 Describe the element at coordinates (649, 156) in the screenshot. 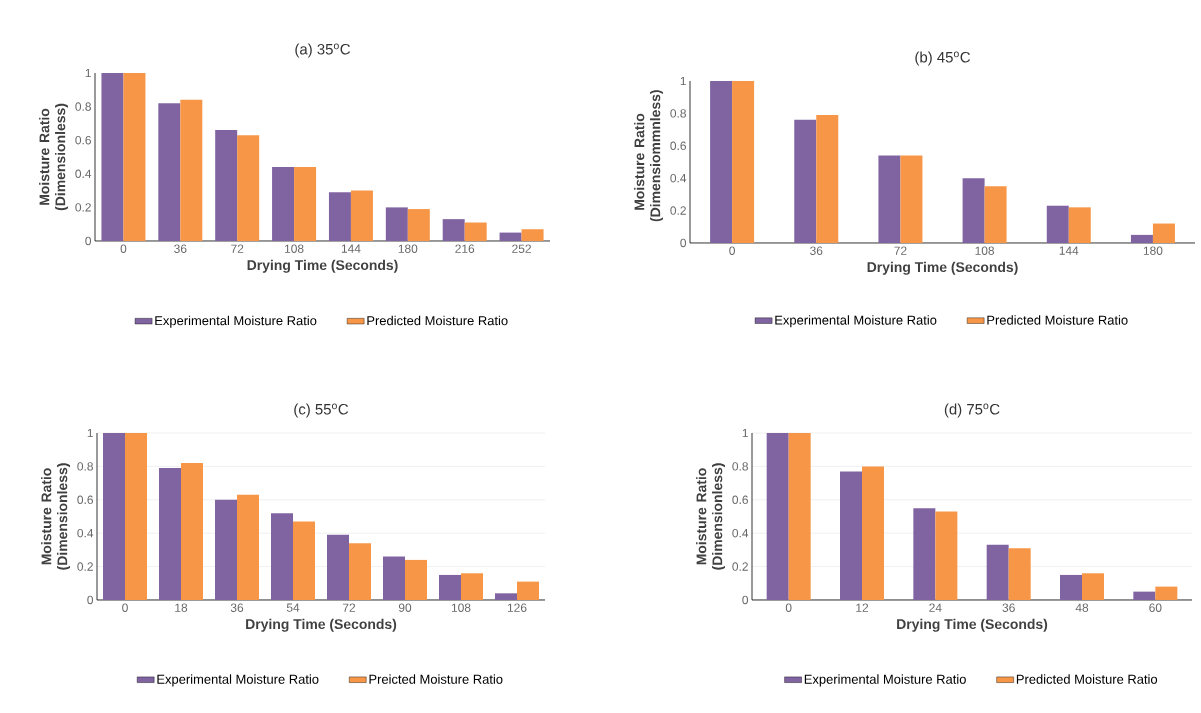

I see `y-axis-title: Moisture Ratio (Dimensiommnless)` at that location.